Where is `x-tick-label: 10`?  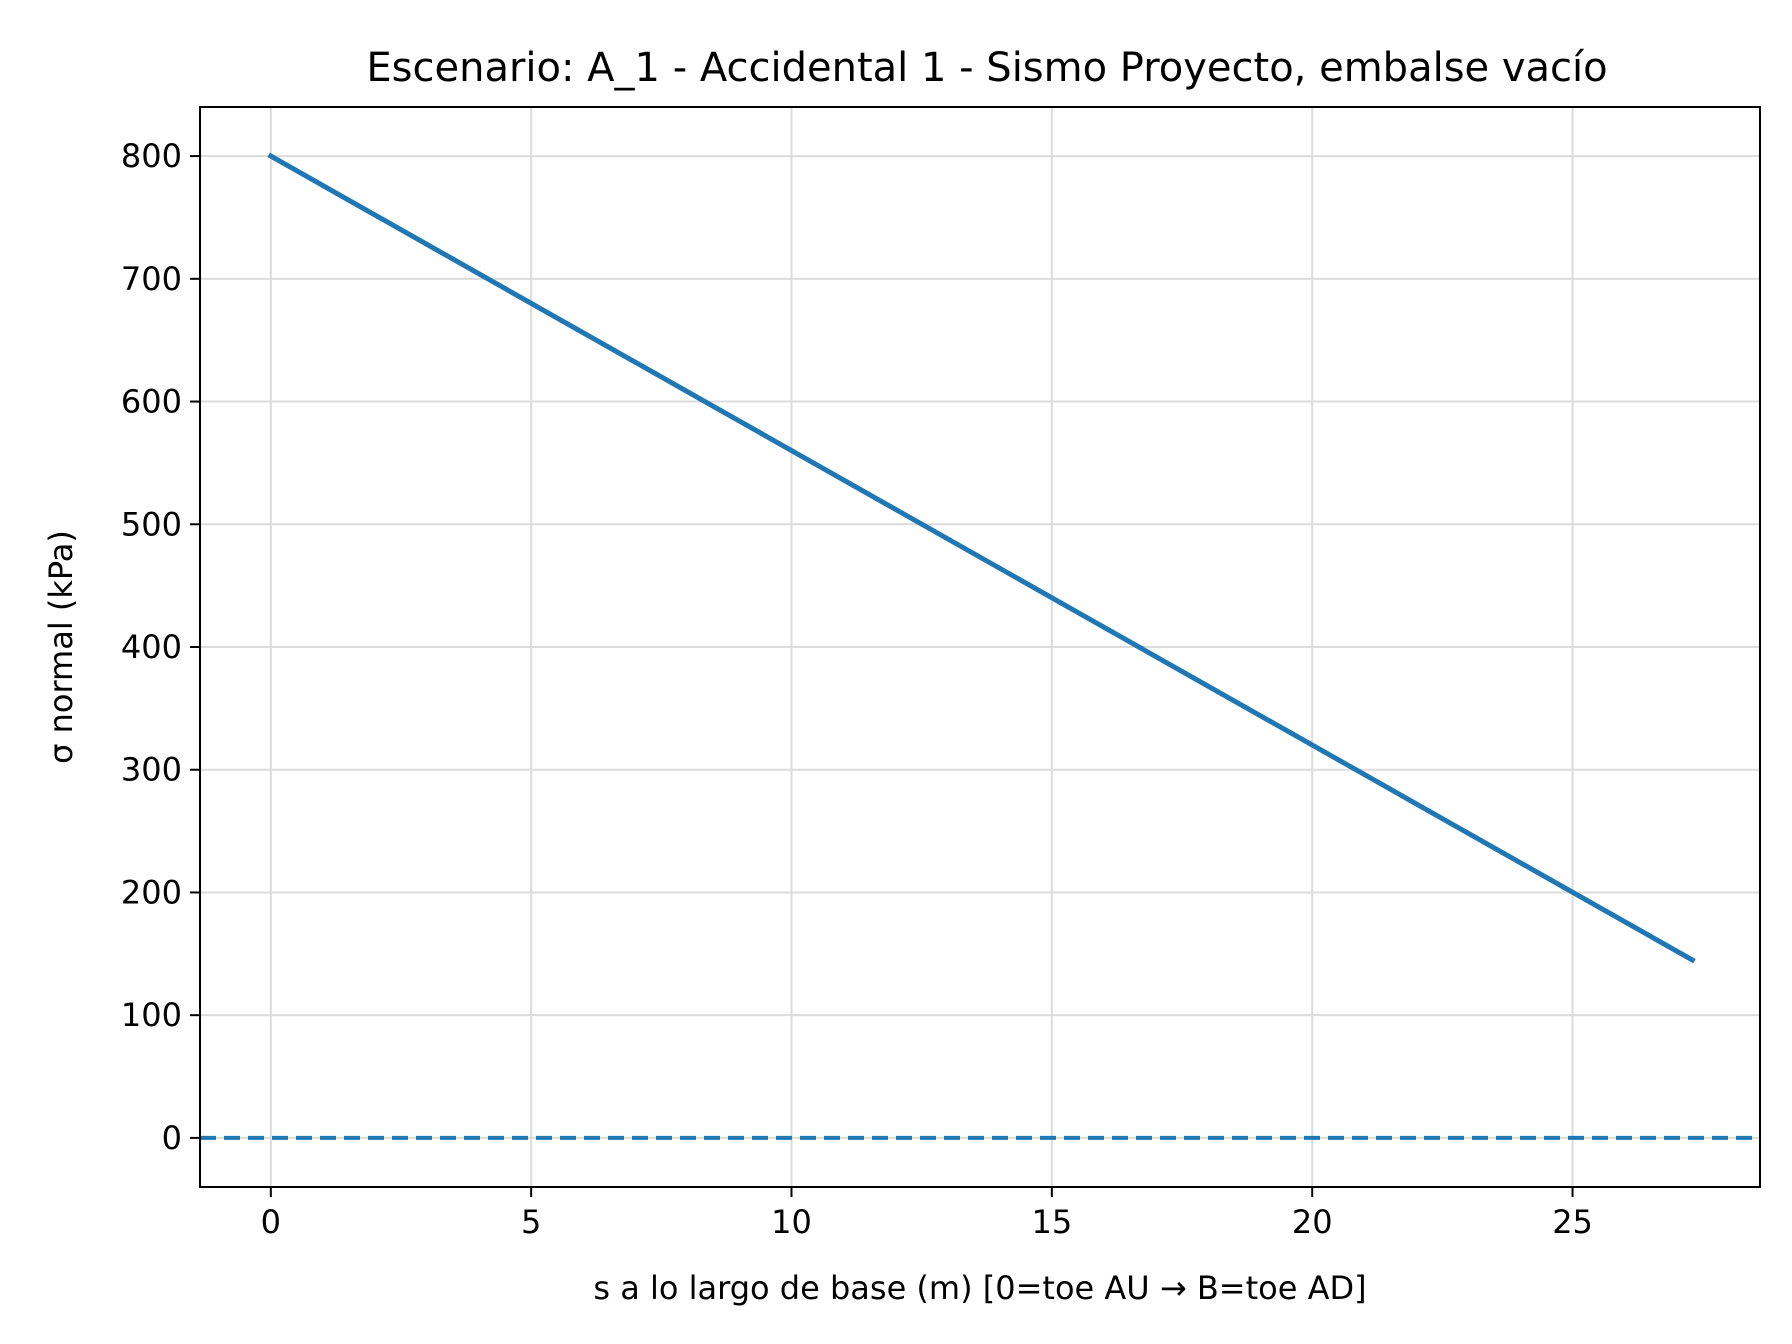 x-tick-label: 10 is located at coordinates (791, 1222).